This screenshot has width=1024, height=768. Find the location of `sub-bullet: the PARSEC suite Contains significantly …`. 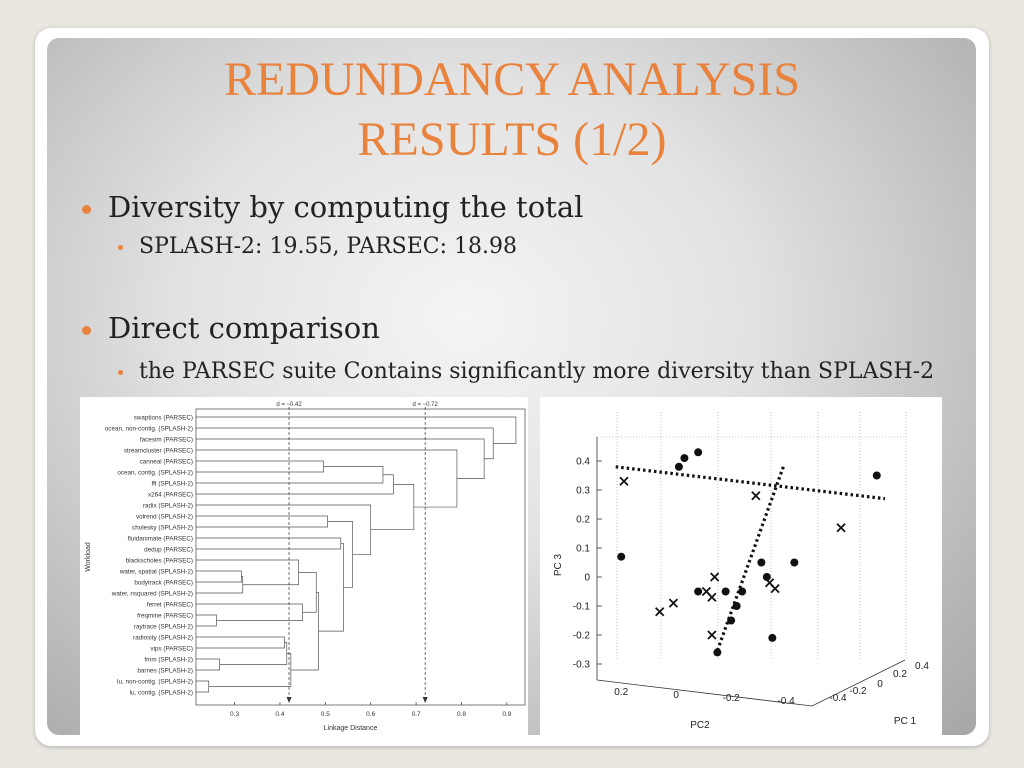

sub-bullet: the PARSEC suite Contains significantly … is located at coordinates (537, 371).